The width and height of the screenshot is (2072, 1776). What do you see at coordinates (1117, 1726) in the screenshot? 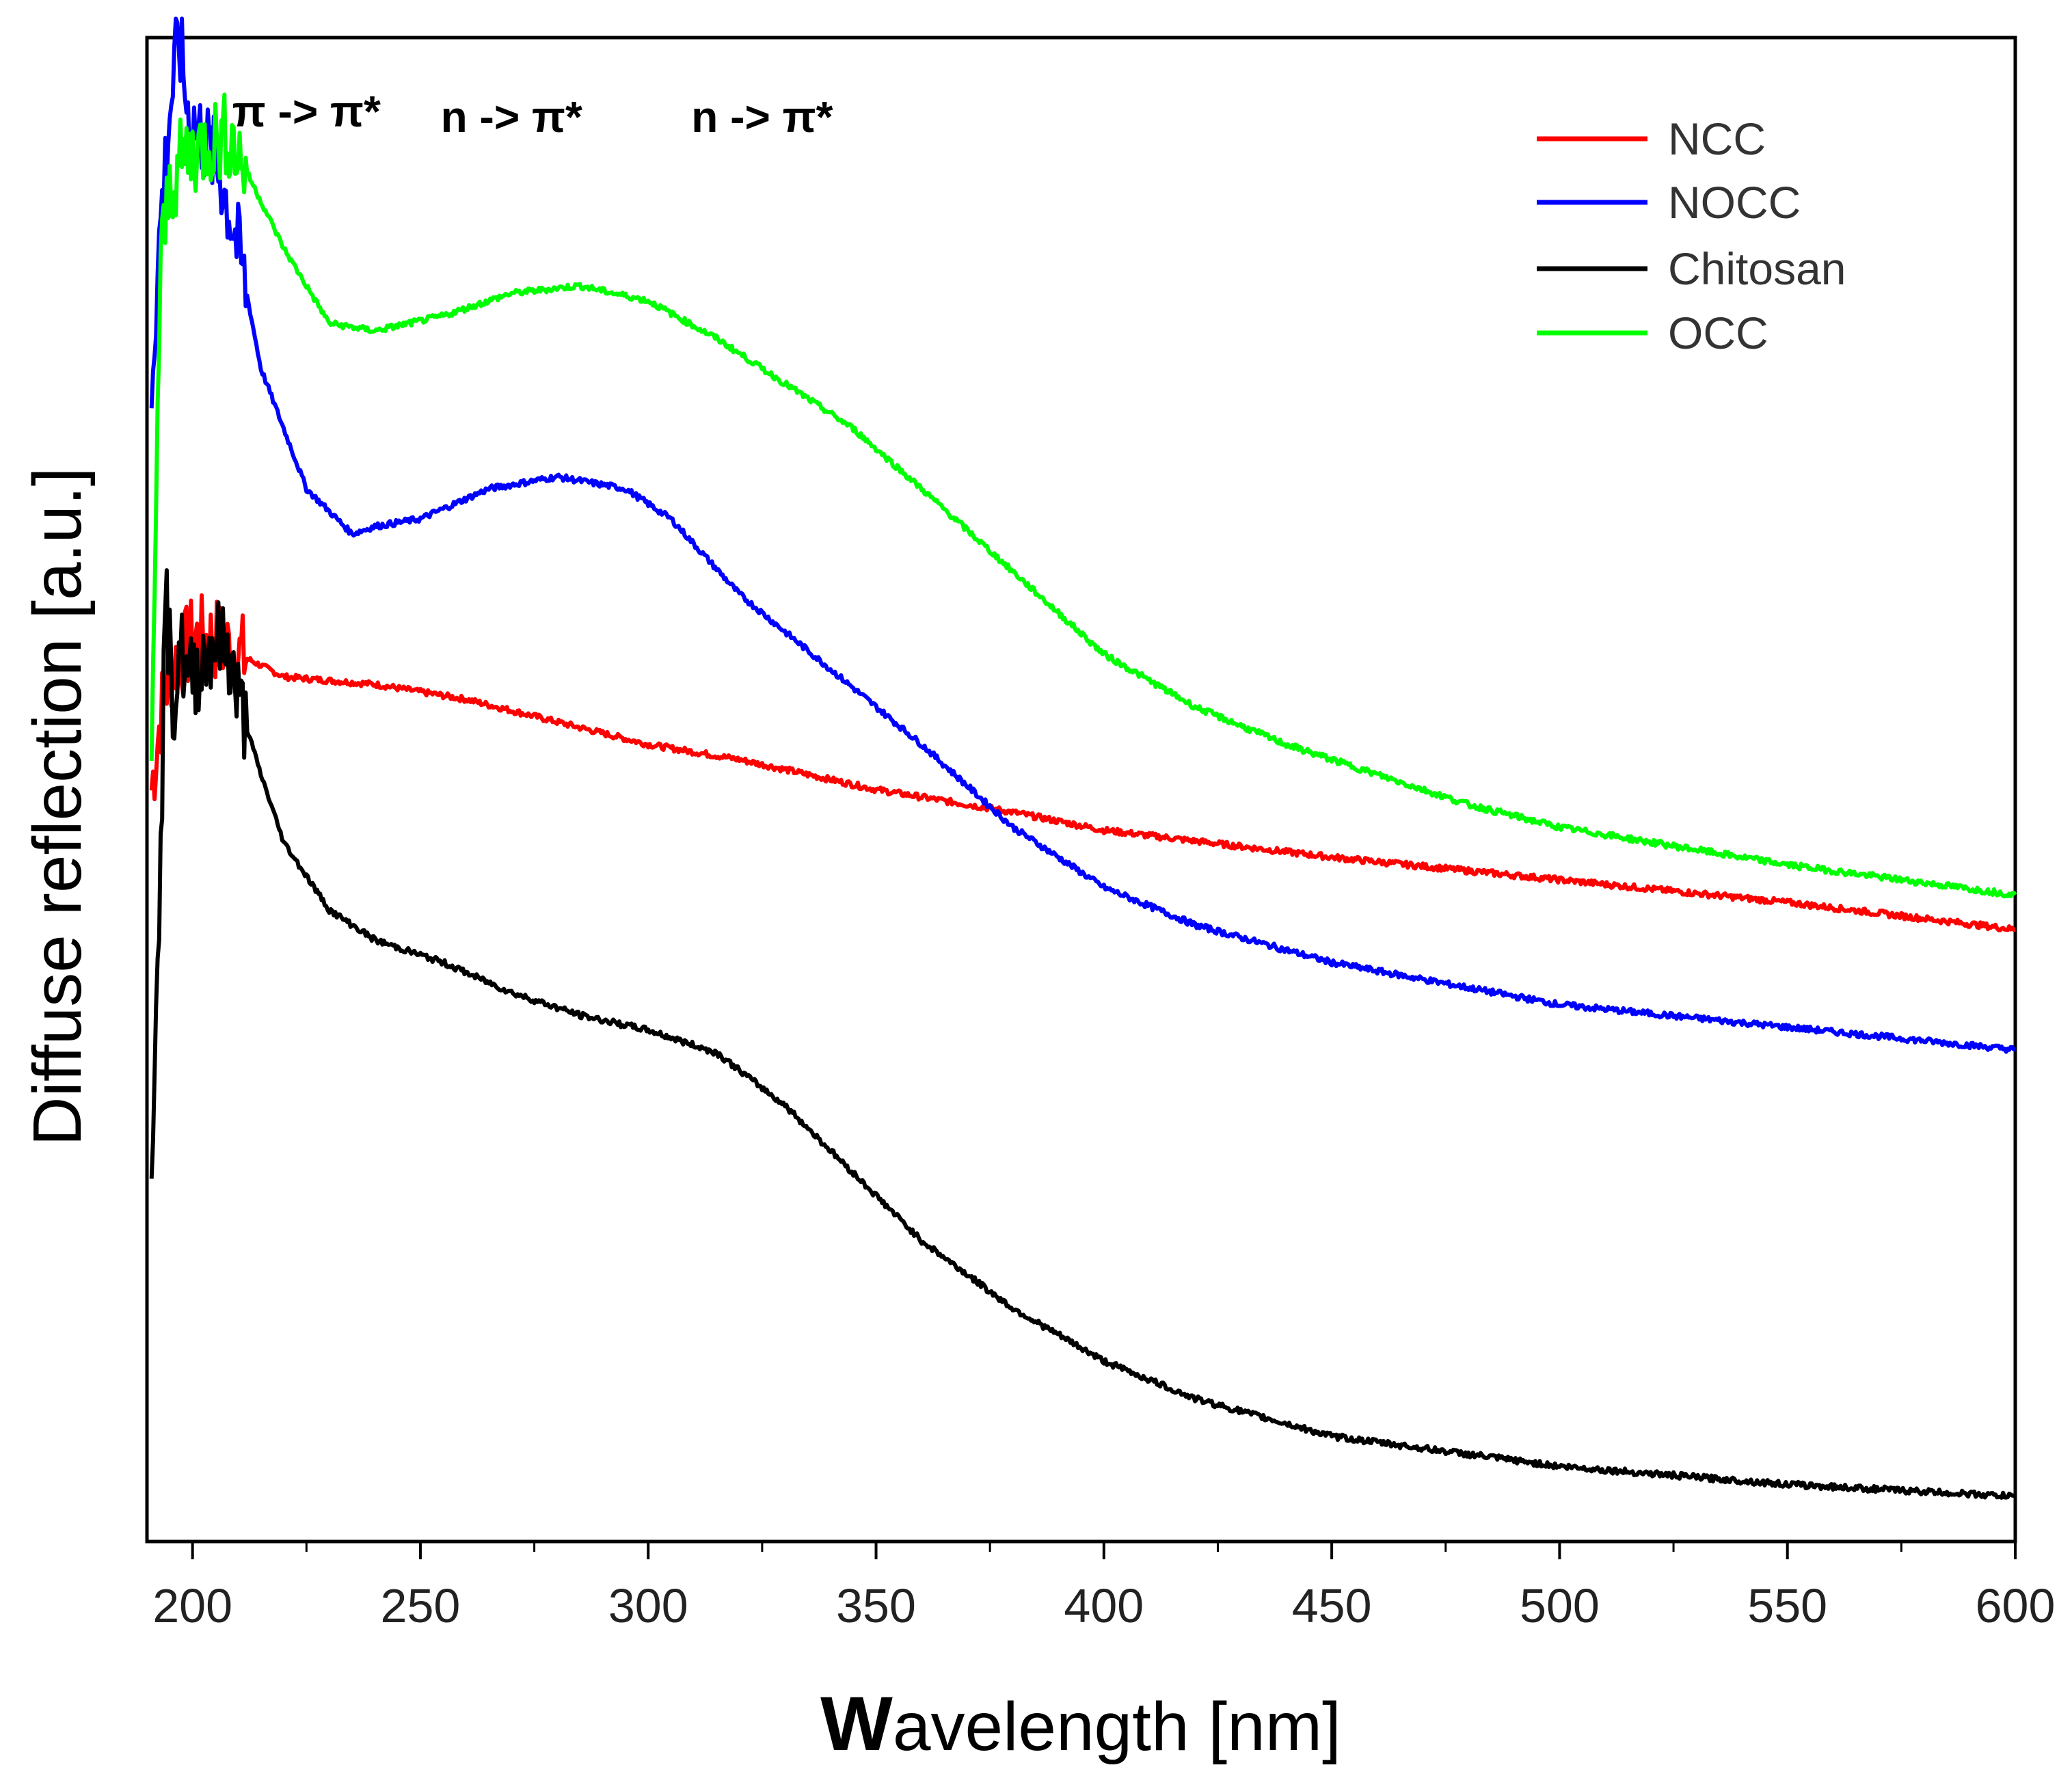
I see `x-axis-title-rest: avelength [nm]` at bounding box center [1117, 1726].